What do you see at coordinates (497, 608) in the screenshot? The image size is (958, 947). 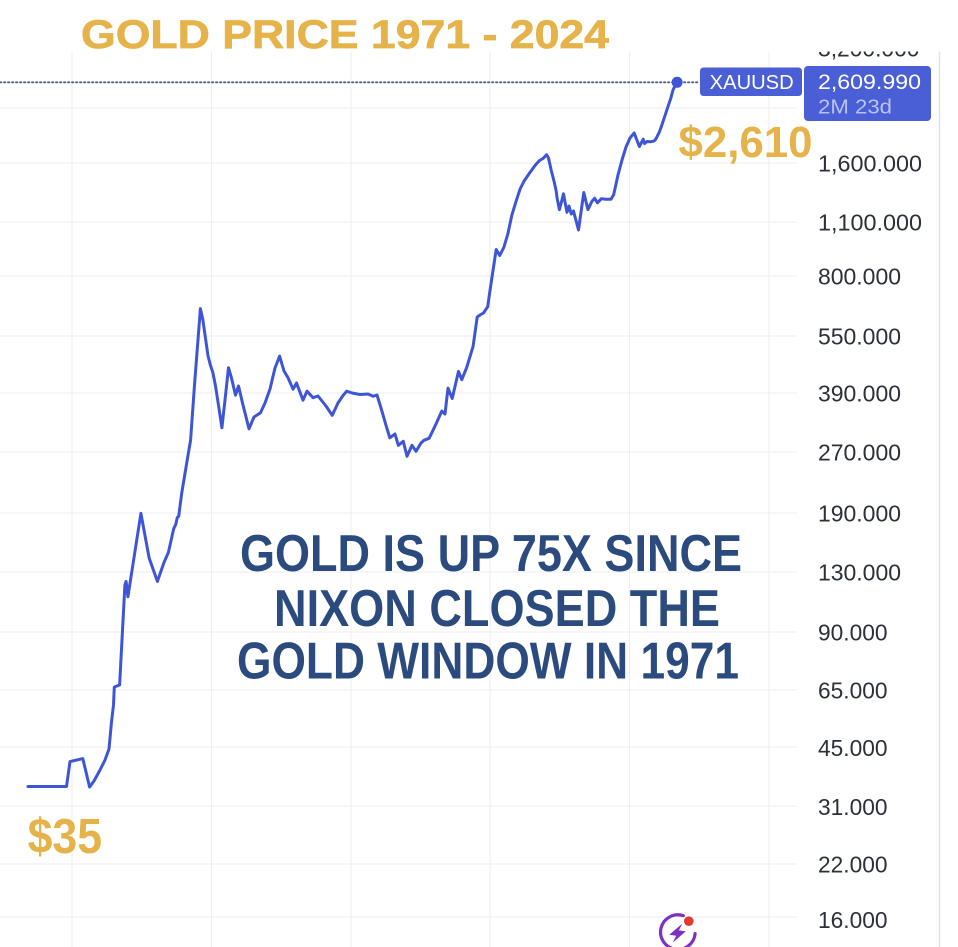 I see `svg-text: NIXON CLOSED THE` at bounding box center [497, 608].